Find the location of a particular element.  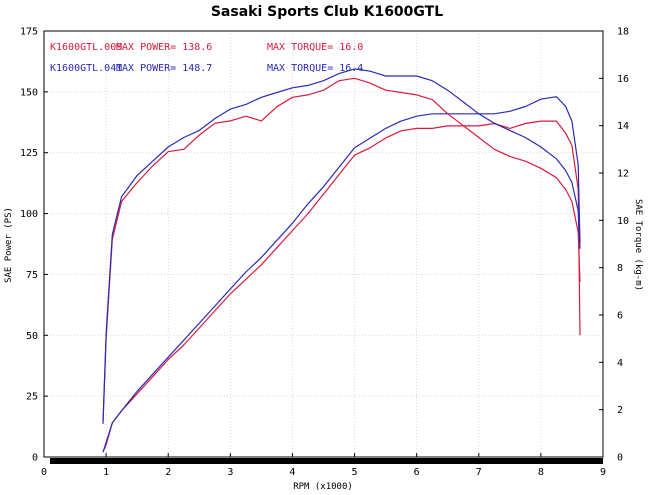

y-left-tick-label: 175 is located at coordinates (29, 32).